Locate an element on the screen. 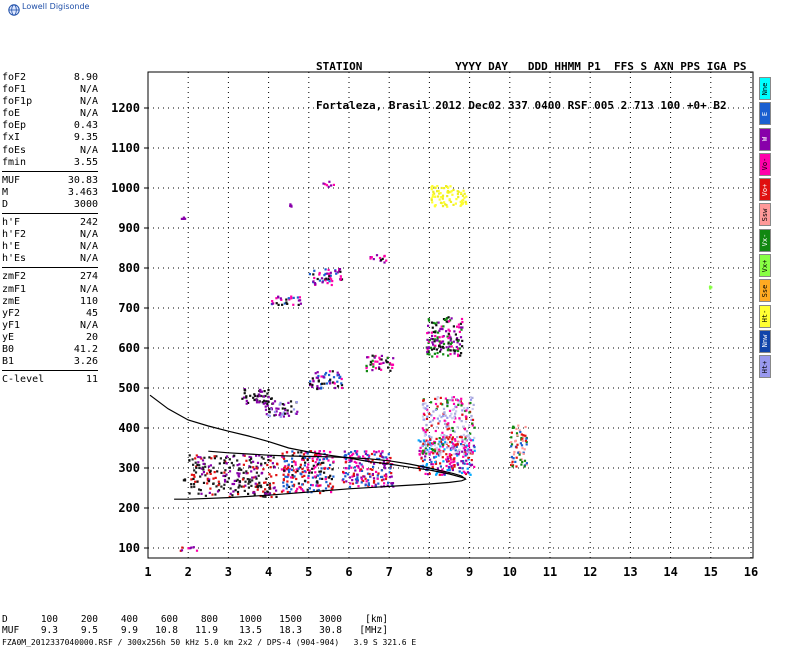  param-name: B1 is located at coordinates (8, 362).